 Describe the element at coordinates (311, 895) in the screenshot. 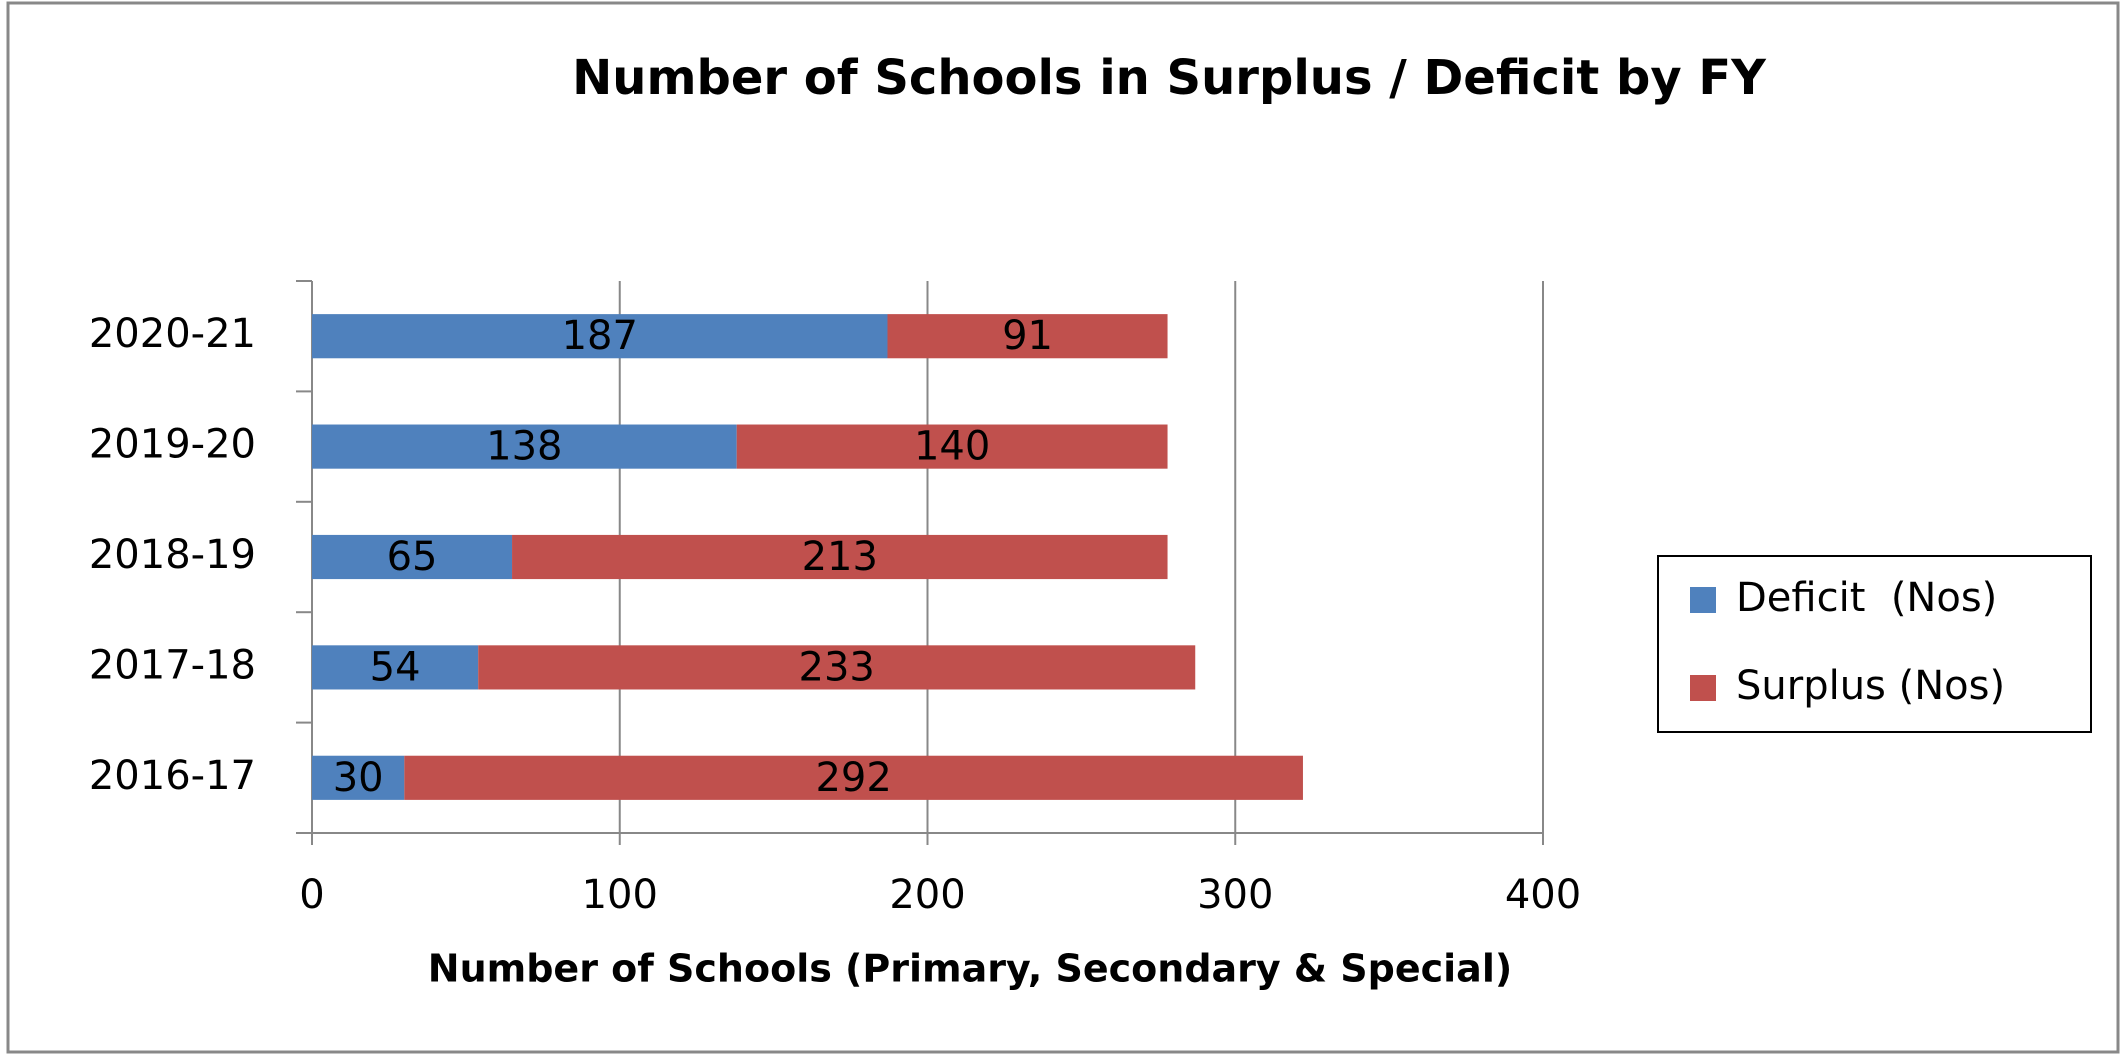

I see `x-tick-label: 0` at that location.